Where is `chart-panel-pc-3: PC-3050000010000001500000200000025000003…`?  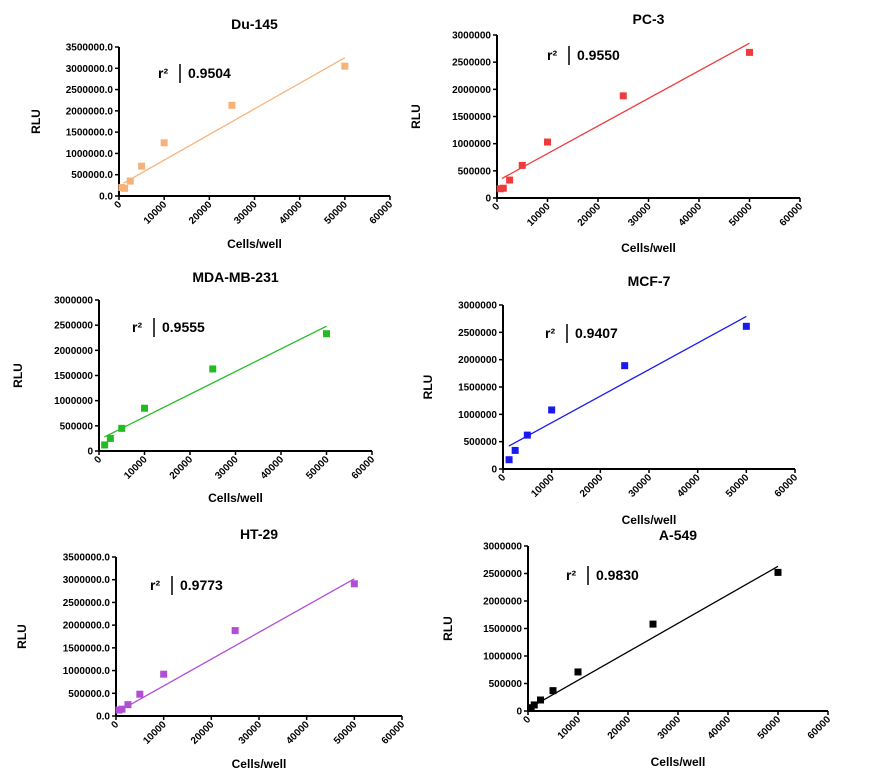
chart-panel-pc-3: PC-3050000010000001500000200000025000003… is located at coordinates (607, 133).